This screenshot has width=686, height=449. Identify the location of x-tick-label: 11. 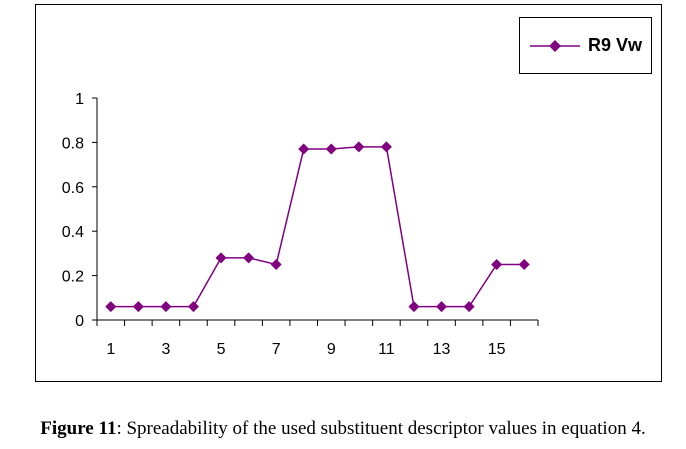
(386, 349).